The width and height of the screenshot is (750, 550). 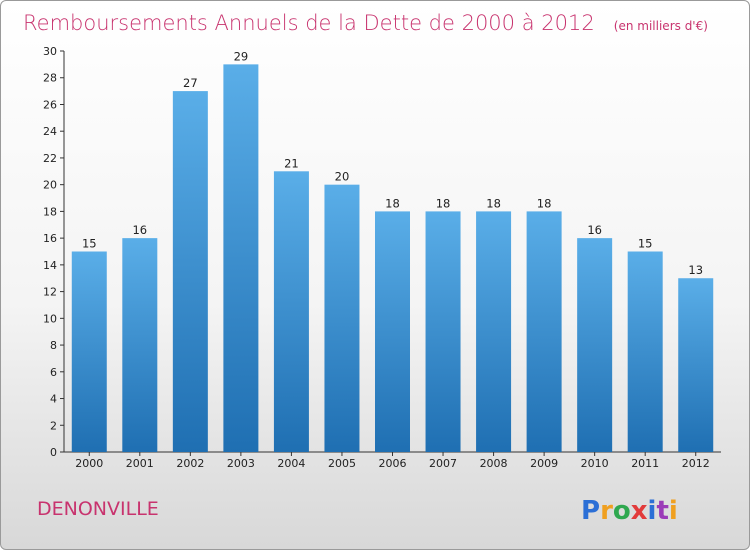 What do you see at coordinates (645, 463) in the screenshot?
I see `x-tick-label: 2011` at bounding box center [645, 463].